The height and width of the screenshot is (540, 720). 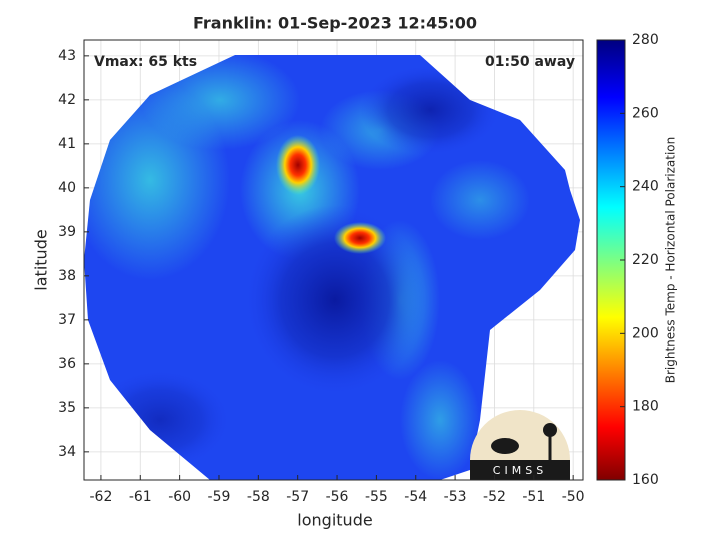 What do you see at coordinates (219, 497) in the screenshot?
I see `x-tick-label: -59` at bounding box center [219, 497].